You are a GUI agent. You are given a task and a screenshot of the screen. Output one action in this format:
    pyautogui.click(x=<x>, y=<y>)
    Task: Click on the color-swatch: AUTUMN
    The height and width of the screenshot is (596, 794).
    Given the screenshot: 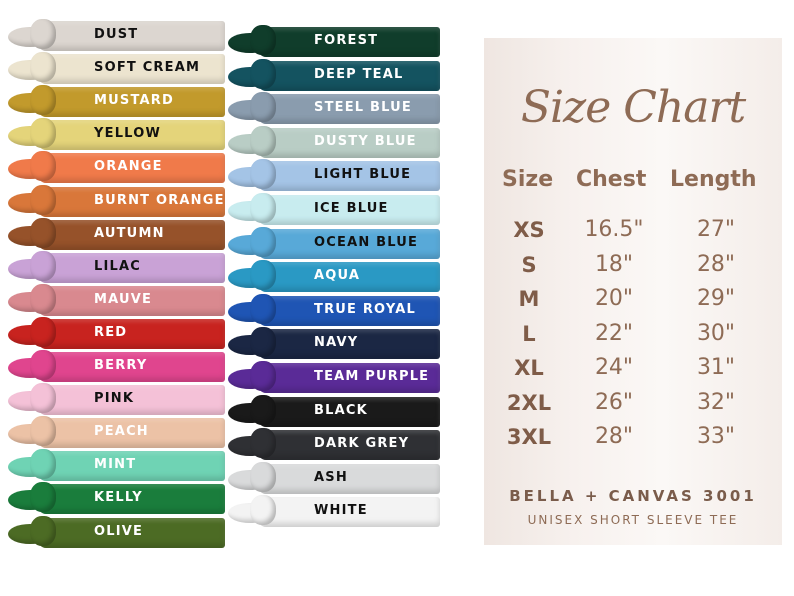 What is the action you would take?
    pyautogui.click(x=116, y=234)
    